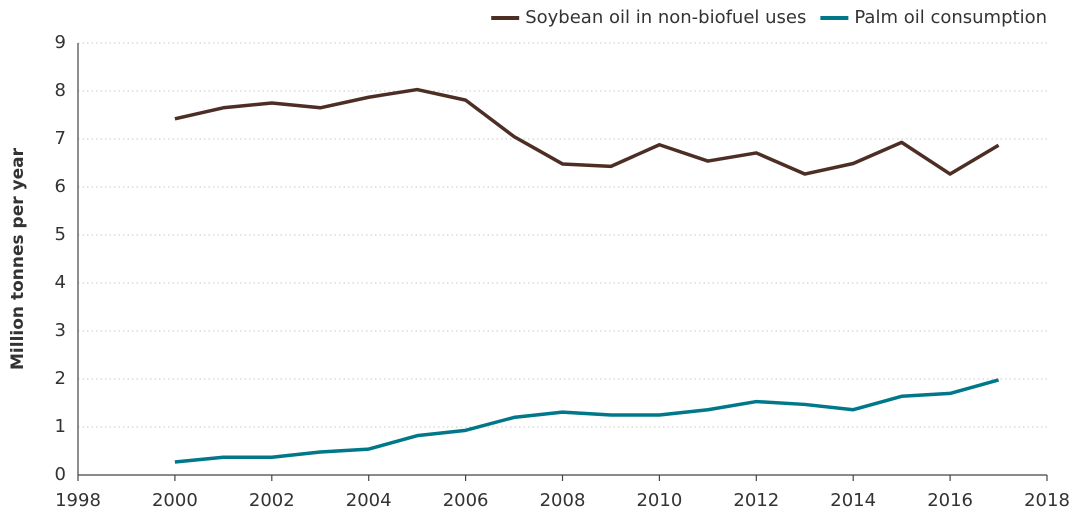 The height and width of the screenshot is (521, 1078). I want to click on y-tick-label: 4, so click(60, 282).